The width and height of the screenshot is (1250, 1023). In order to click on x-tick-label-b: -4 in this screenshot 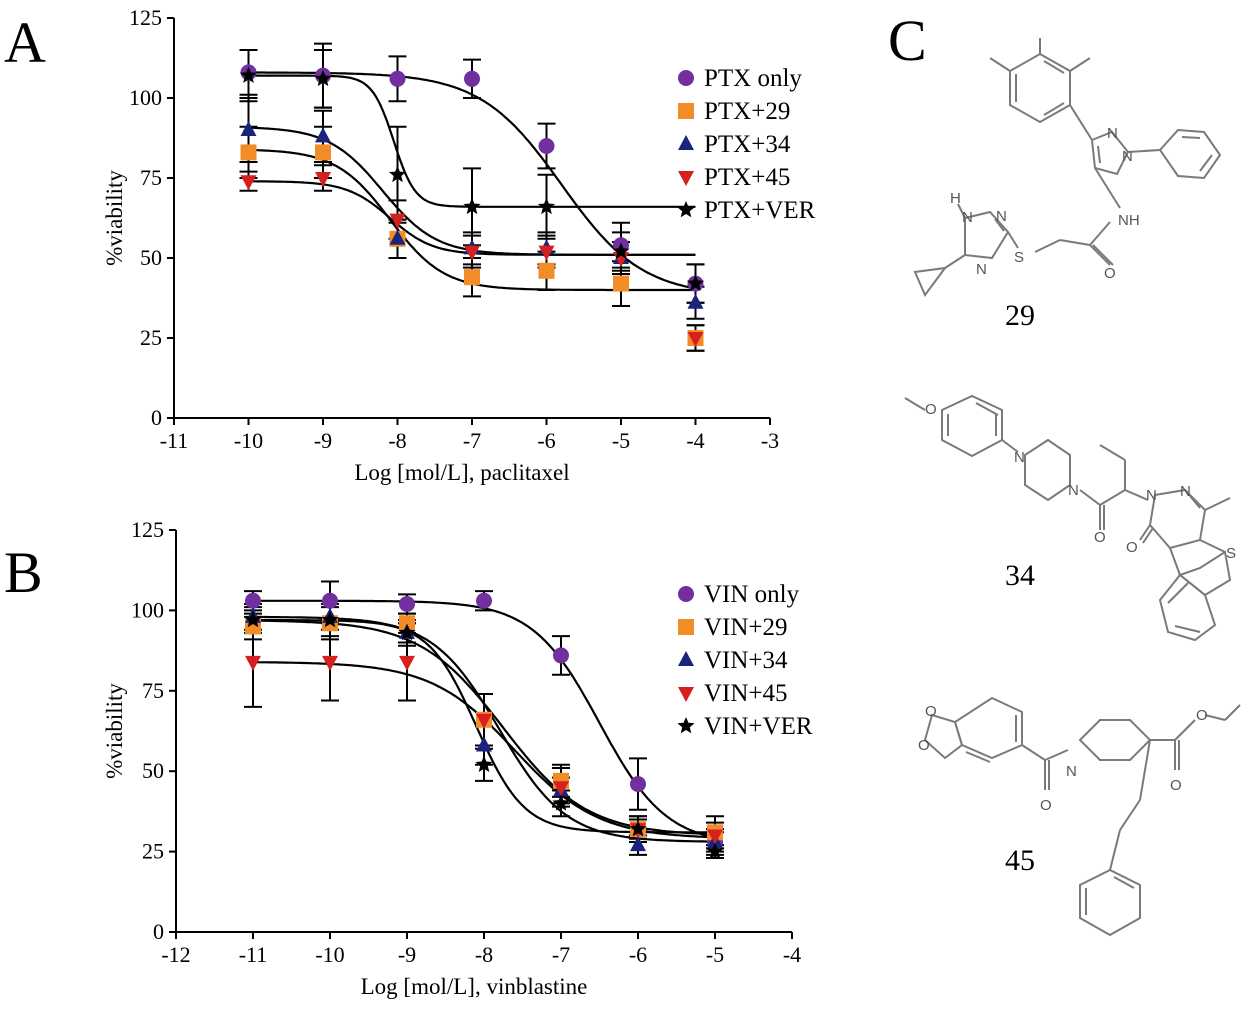, I will do `click(792, 954)`.